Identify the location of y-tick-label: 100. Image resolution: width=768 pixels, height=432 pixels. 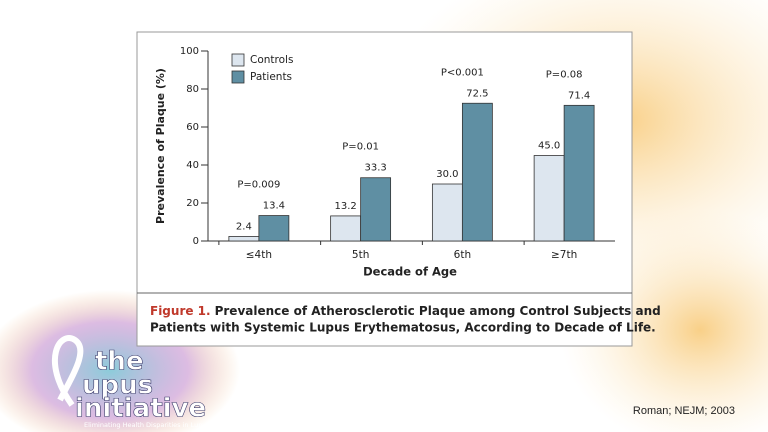
(189, 51).